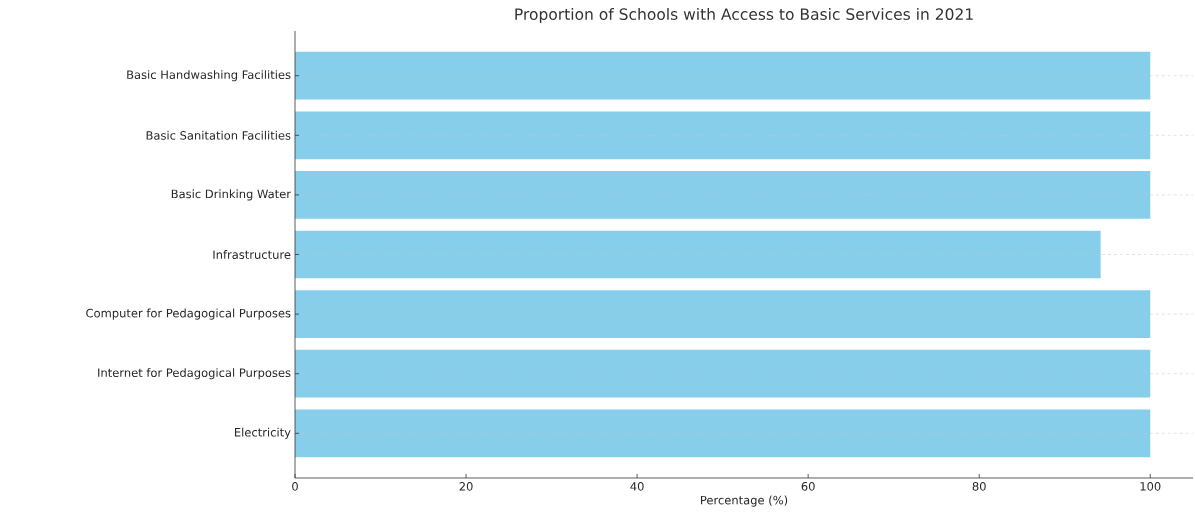 Image resolution: width=1195 pixels, height=522 pixels. What do you see at coordinates (218, 135) in the screenshot?
I see `y-tick-label: Basic Sanitation Facilities` at bounding box center [218, 135].